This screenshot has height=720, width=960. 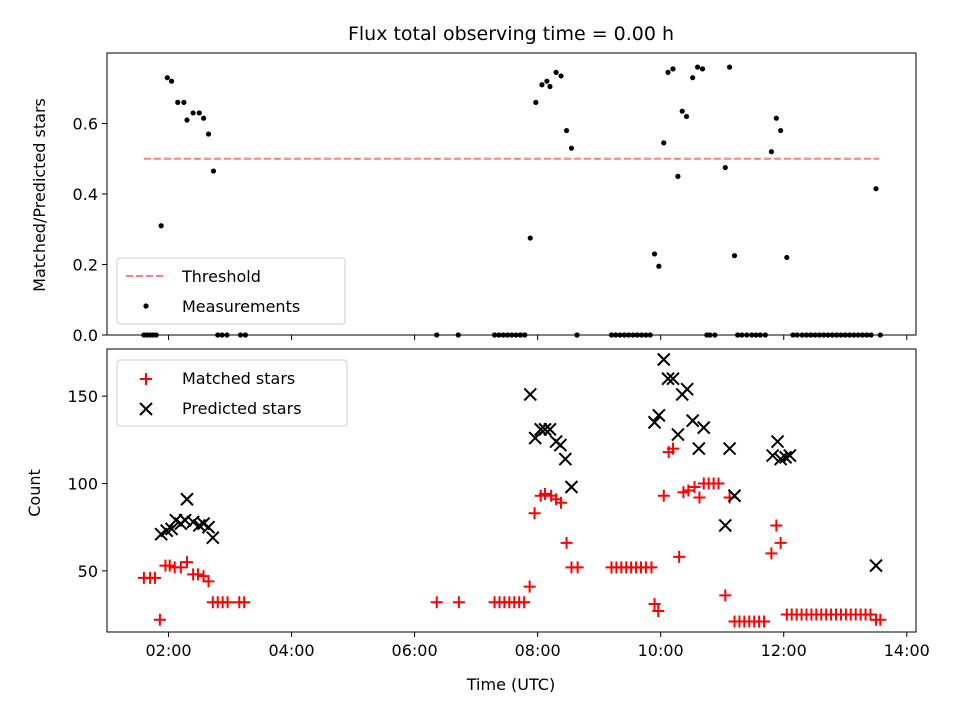 I want to click on predicted-stars-legend-label: Predicted stars, so click(x=242, y=408).